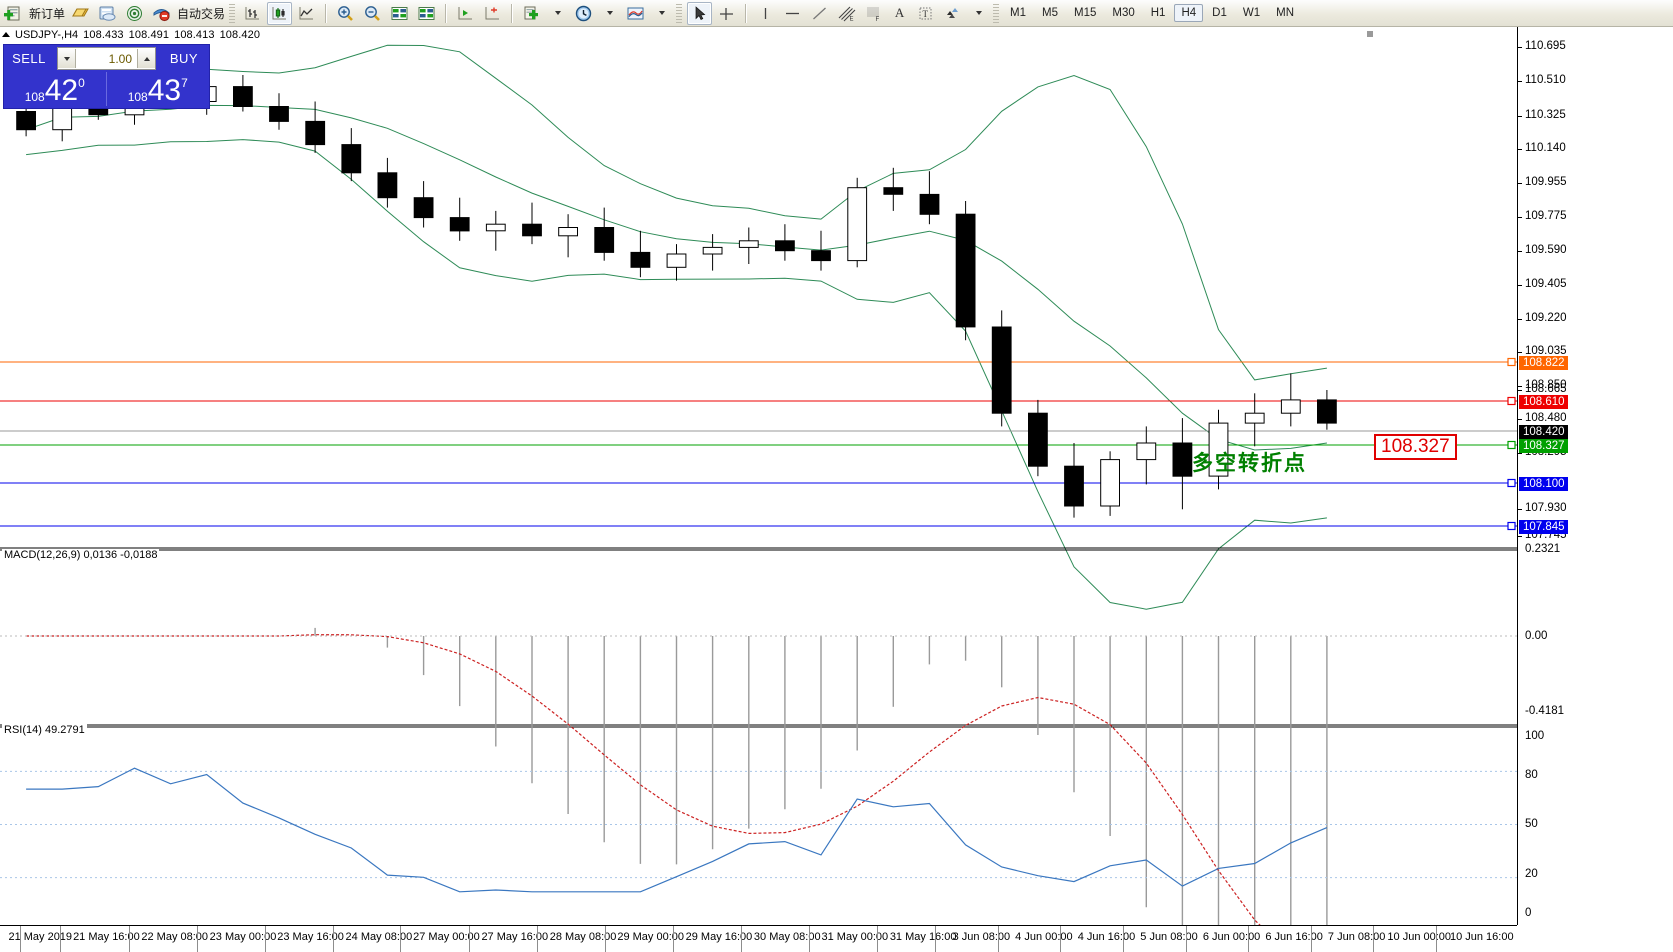 Image resolution: width=1673 pixels, height=952 pixels. I want to click on zoom-out-icon, so click(372, 13).